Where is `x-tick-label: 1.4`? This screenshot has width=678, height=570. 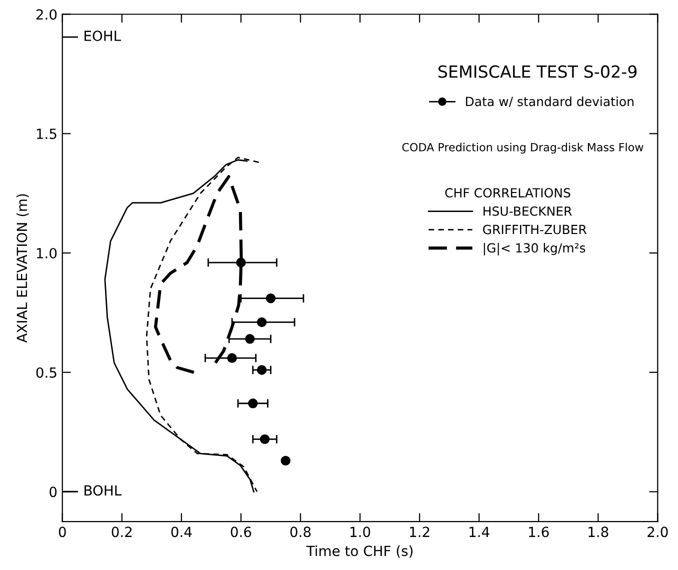 x-tick-label: 1.4 is located at coordinates (480, 531).